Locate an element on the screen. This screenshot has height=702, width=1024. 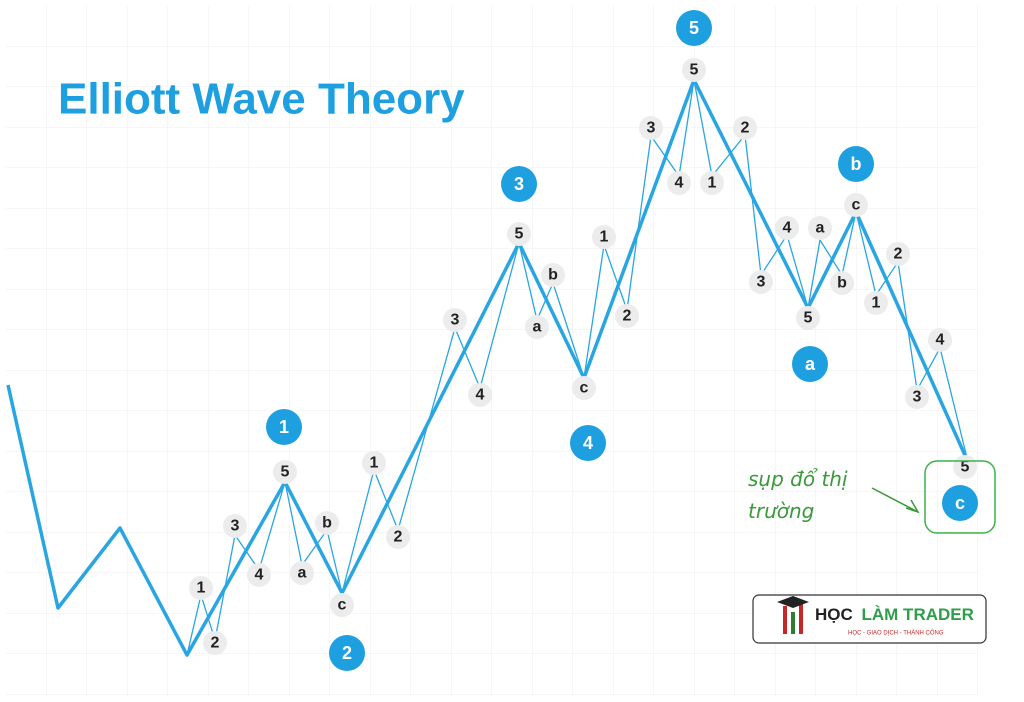
wave-text: 4 is located at coordinates (588, 443).